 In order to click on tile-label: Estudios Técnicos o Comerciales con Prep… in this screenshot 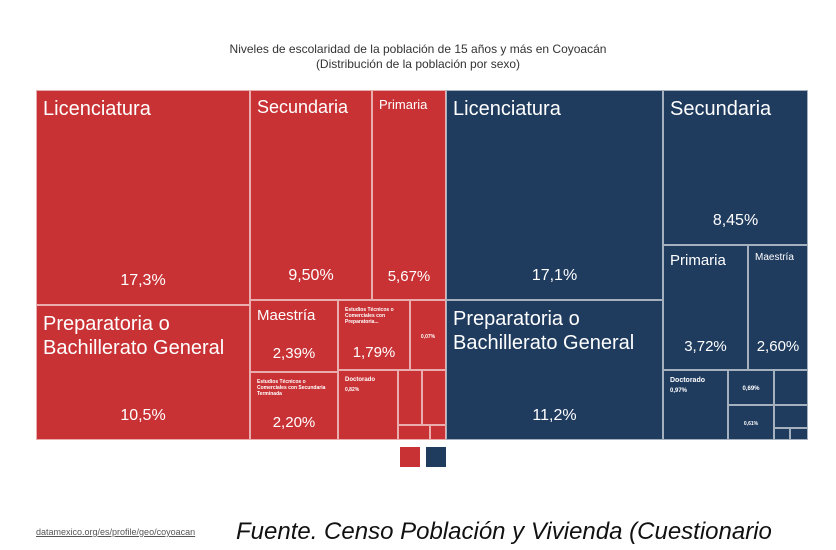, I will do `click(369, 316)`.